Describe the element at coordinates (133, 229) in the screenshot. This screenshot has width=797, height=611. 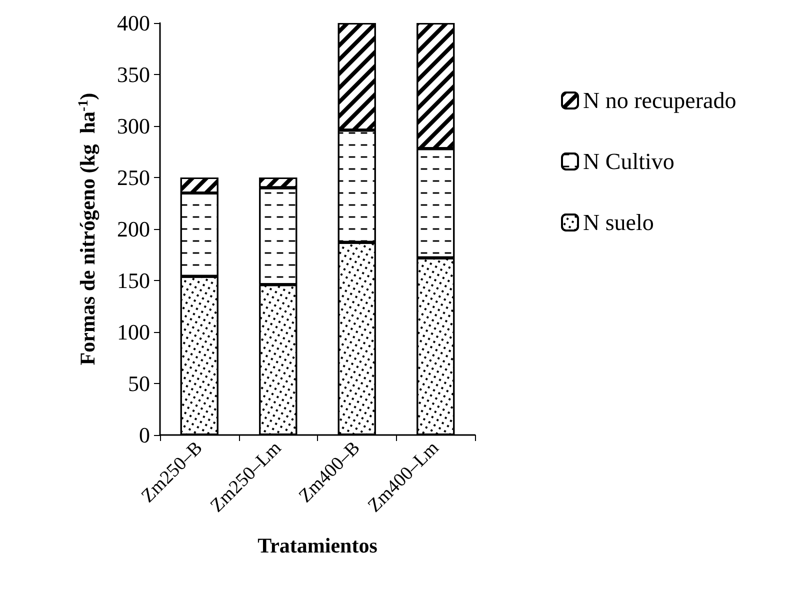
I see `y-tick-label: 200` at that location.